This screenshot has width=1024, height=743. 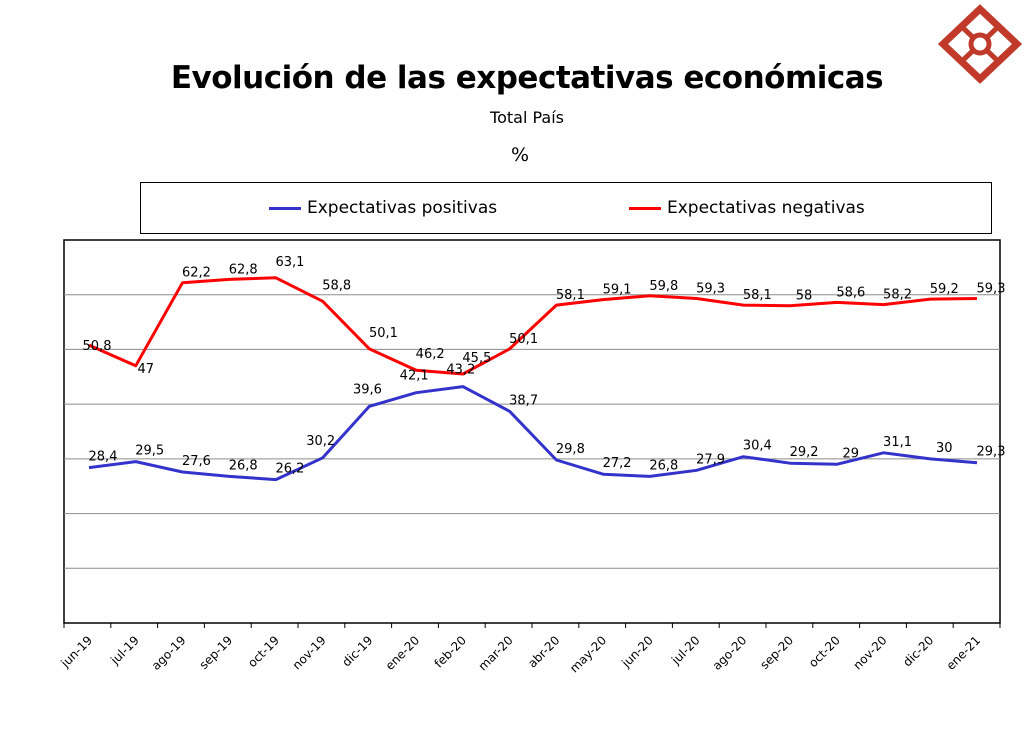 What do you see at coordinates (149, 451) in the screenshot?
I see `data-label: 29,5` at bounding box center [149, 451].